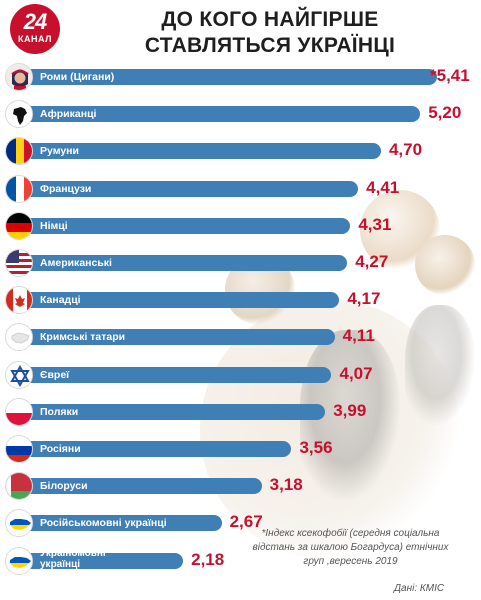 This screenshot has width=481, height=600. I want to click on chart-row: Африканці 5,20, so click(240, 114).